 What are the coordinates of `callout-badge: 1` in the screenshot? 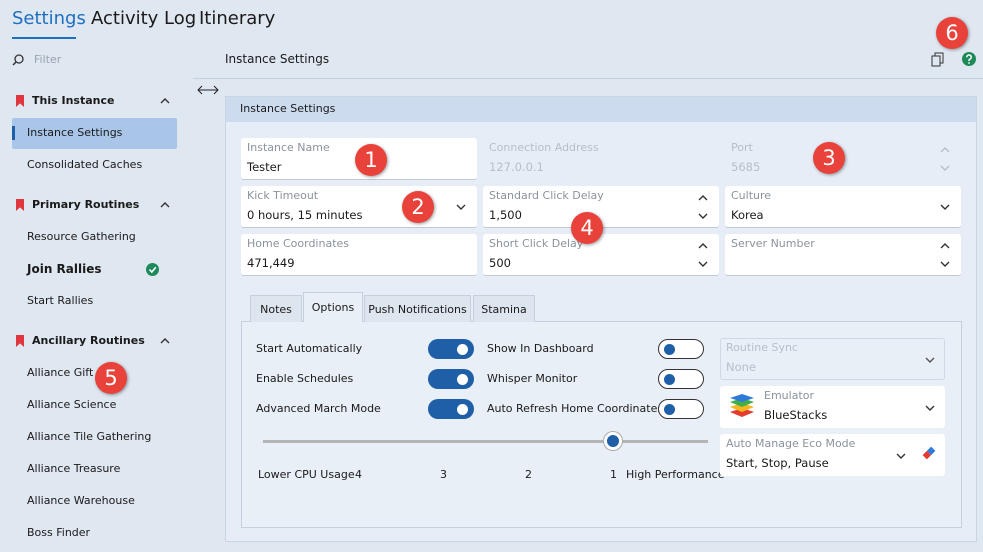 It's located at (371, 160).